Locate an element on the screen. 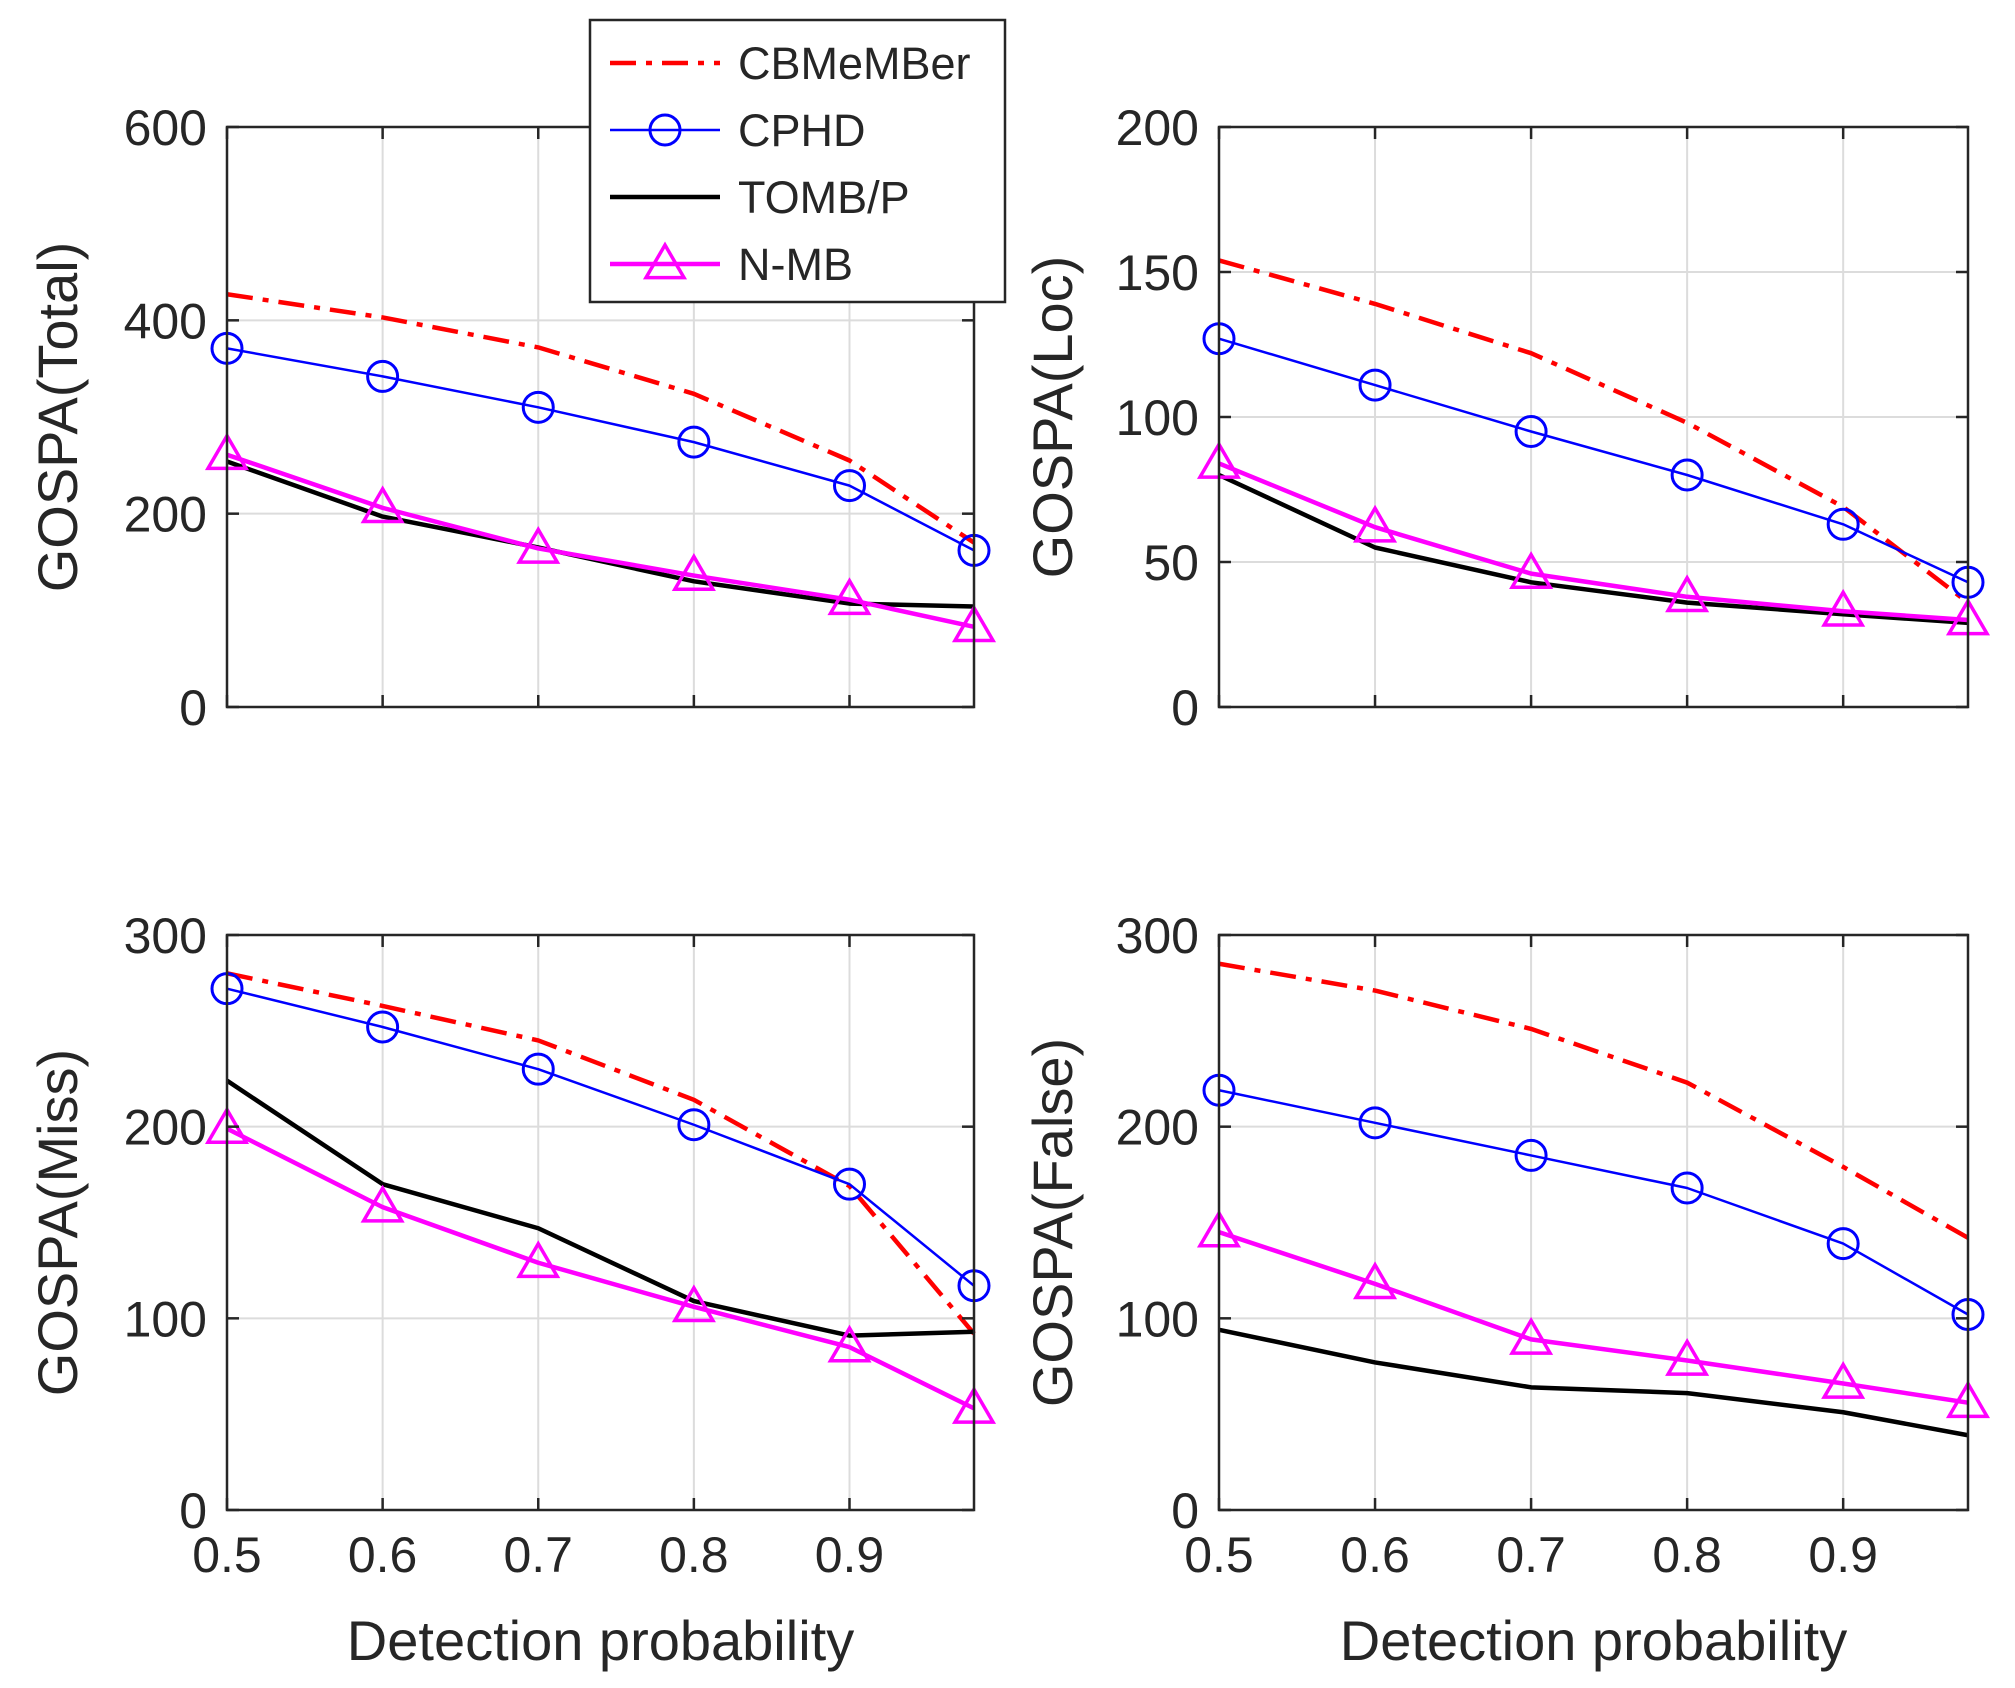 The image size is (2015, 1688). legend-label-n-mb: N-MB is located at coordinates (795, 264).